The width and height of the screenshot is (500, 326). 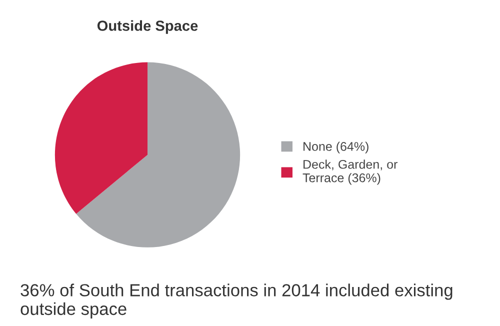 I want to click on legend-label: Deck, Garden, or Terrace (36%), so click(x=350, y=172).